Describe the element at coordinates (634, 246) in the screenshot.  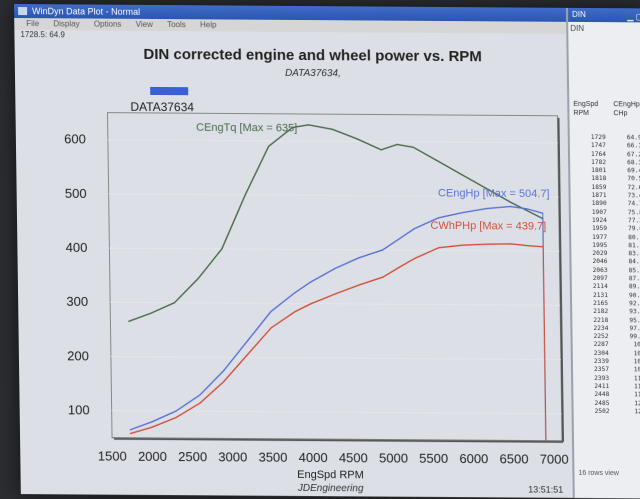
I see `cell-cenghp: 81.2` at that location.